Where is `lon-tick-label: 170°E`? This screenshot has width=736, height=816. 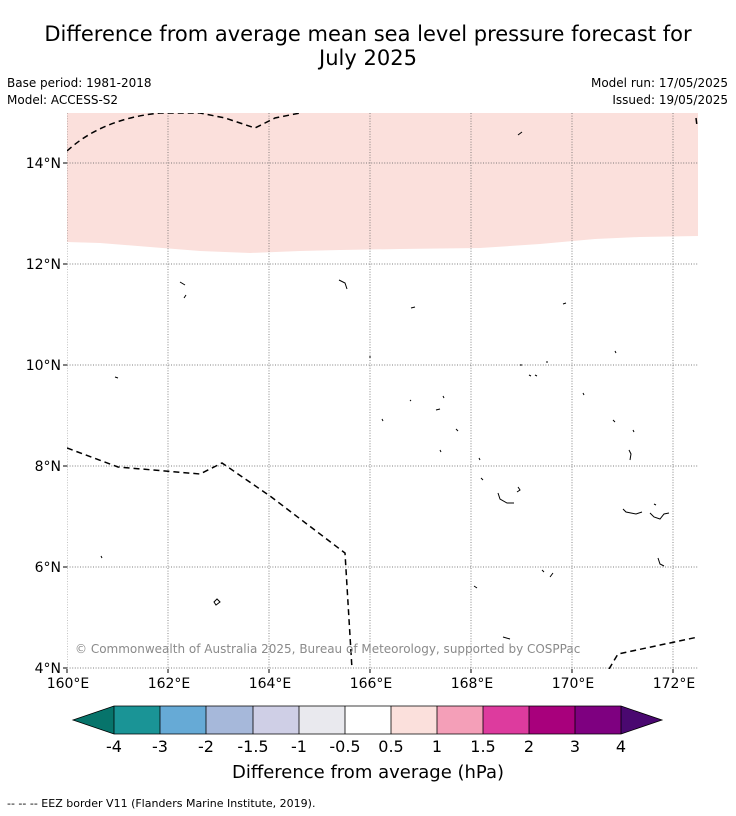
lon-tick-label: 170°E is located at coordinates (573, 684).